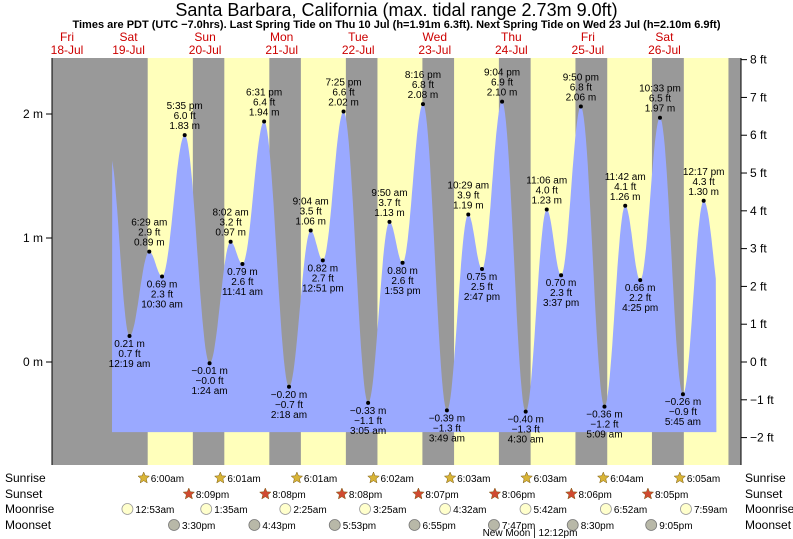  I want to click on tide-label: 0.7 ft, so click(129, 354).